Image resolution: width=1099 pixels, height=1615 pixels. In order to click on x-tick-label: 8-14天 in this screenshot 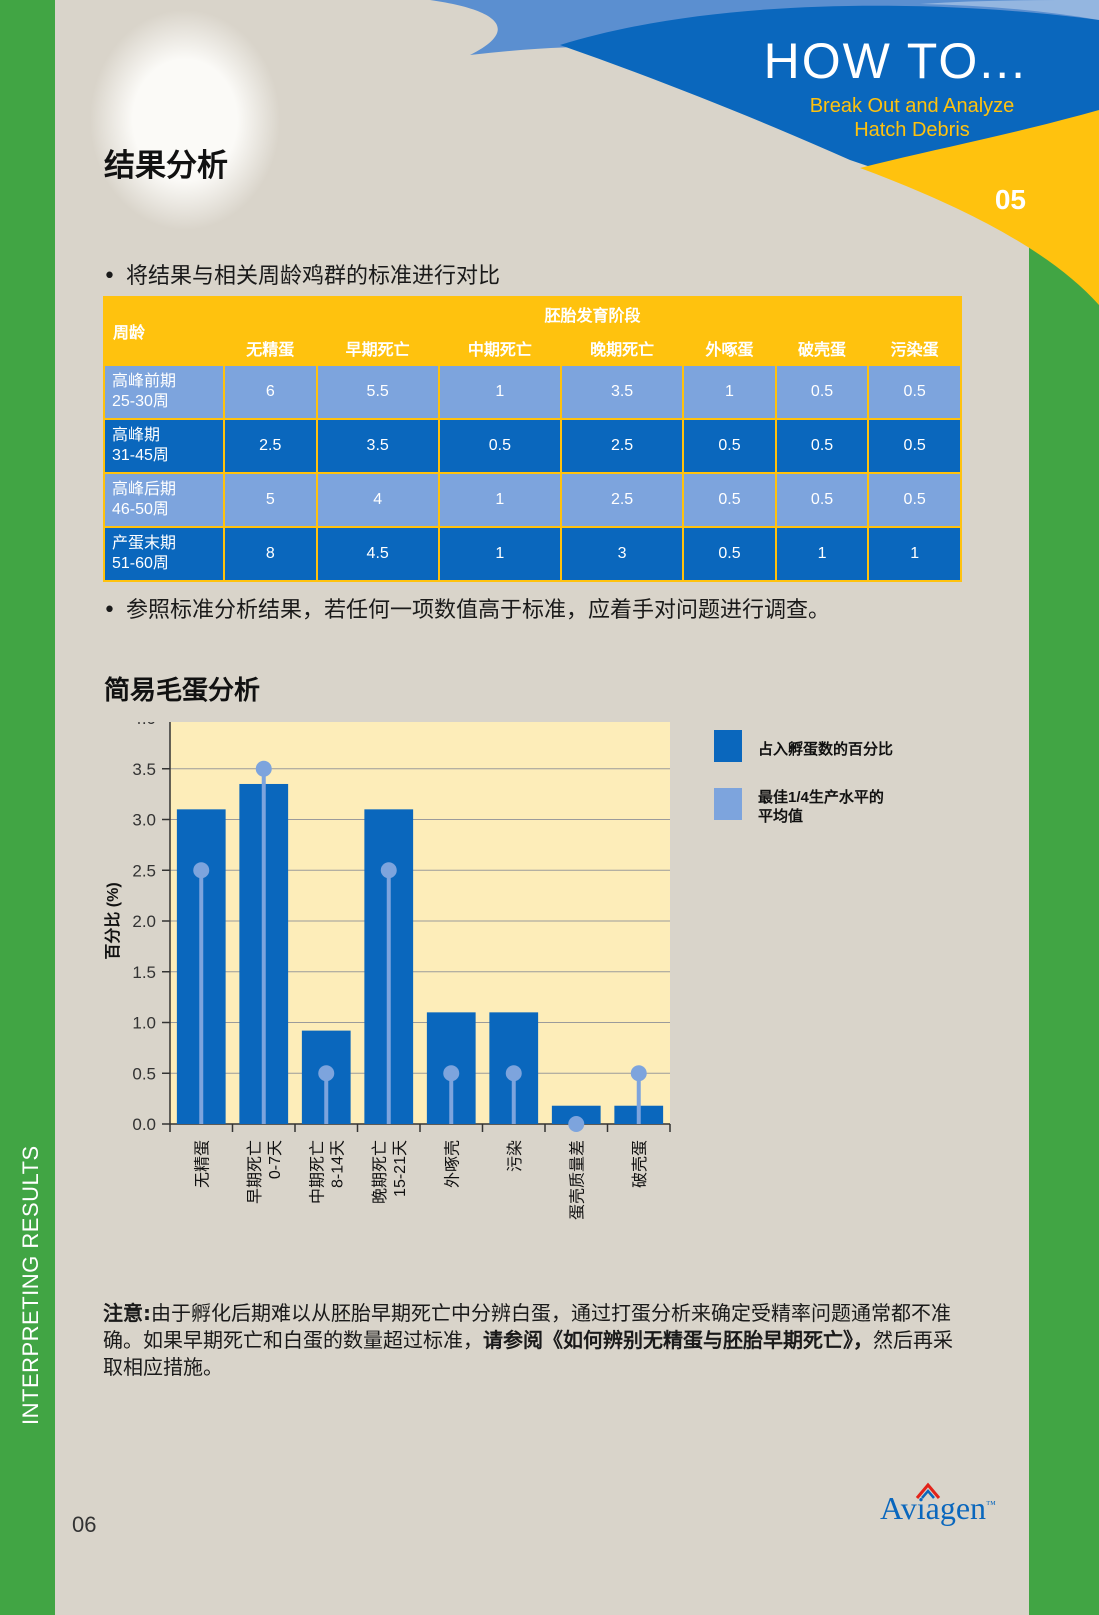, I will do `click(337, 1164)`.